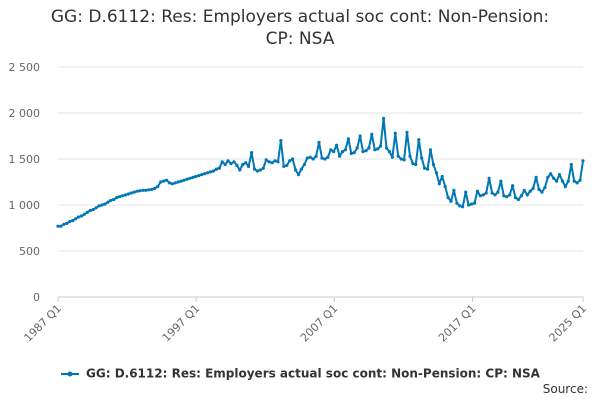  I want to click on x-tick-label: 2007 Q1, so click(319, 323).